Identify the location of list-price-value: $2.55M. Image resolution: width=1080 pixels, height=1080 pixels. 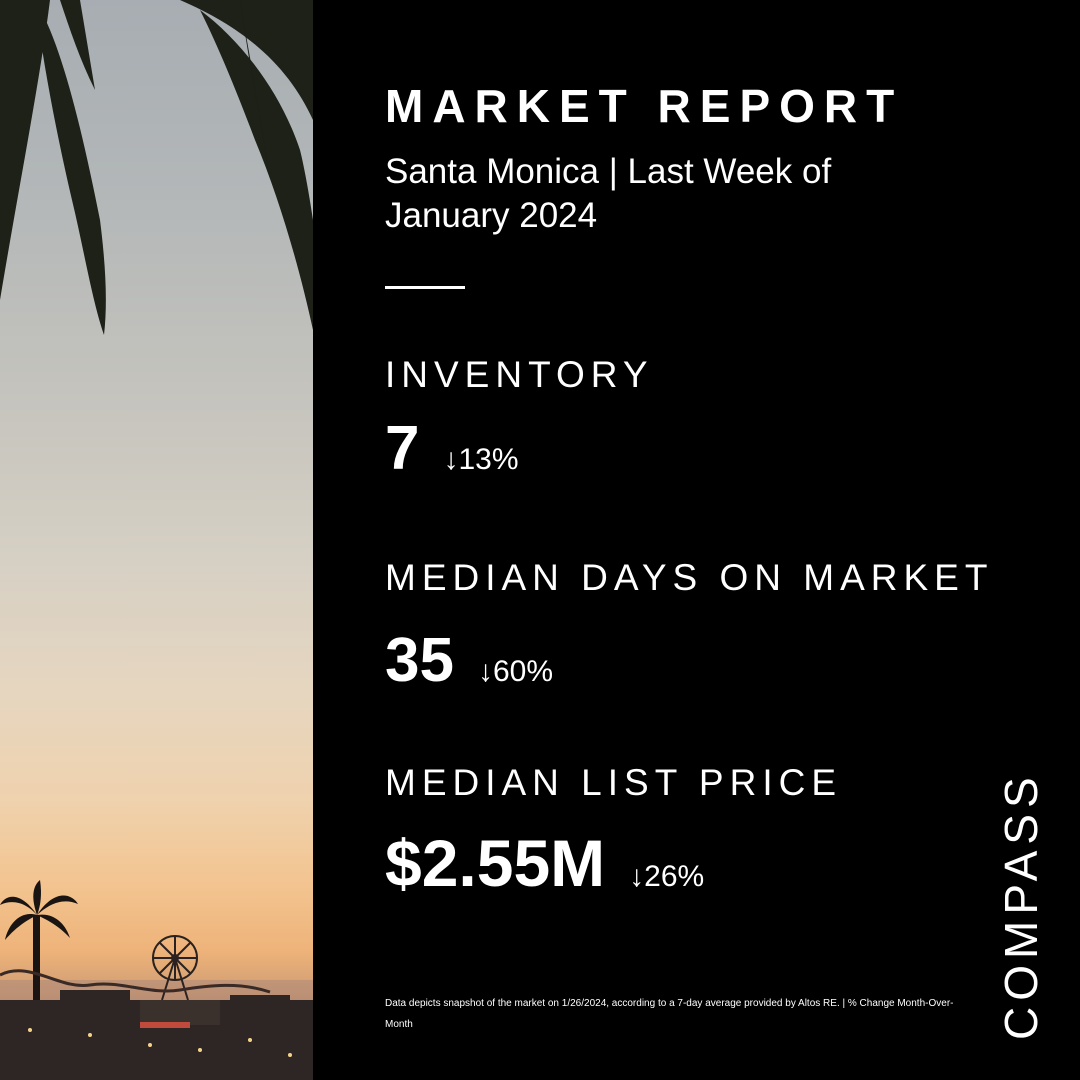
(495, 863).